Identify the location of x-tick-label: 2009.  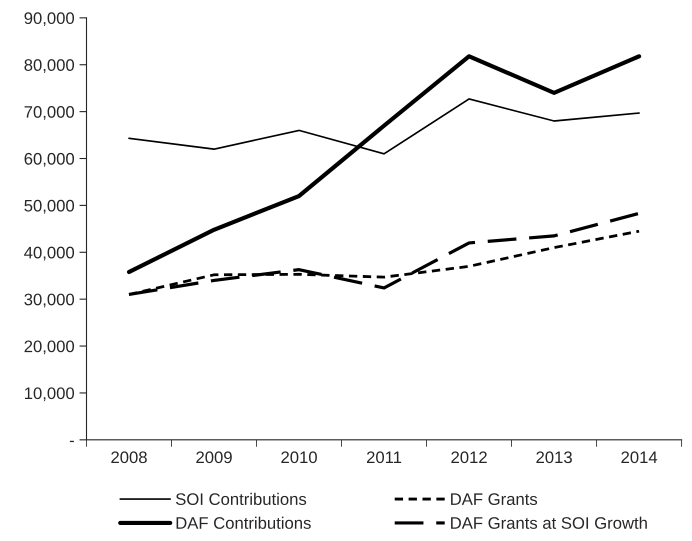
(214, 457).